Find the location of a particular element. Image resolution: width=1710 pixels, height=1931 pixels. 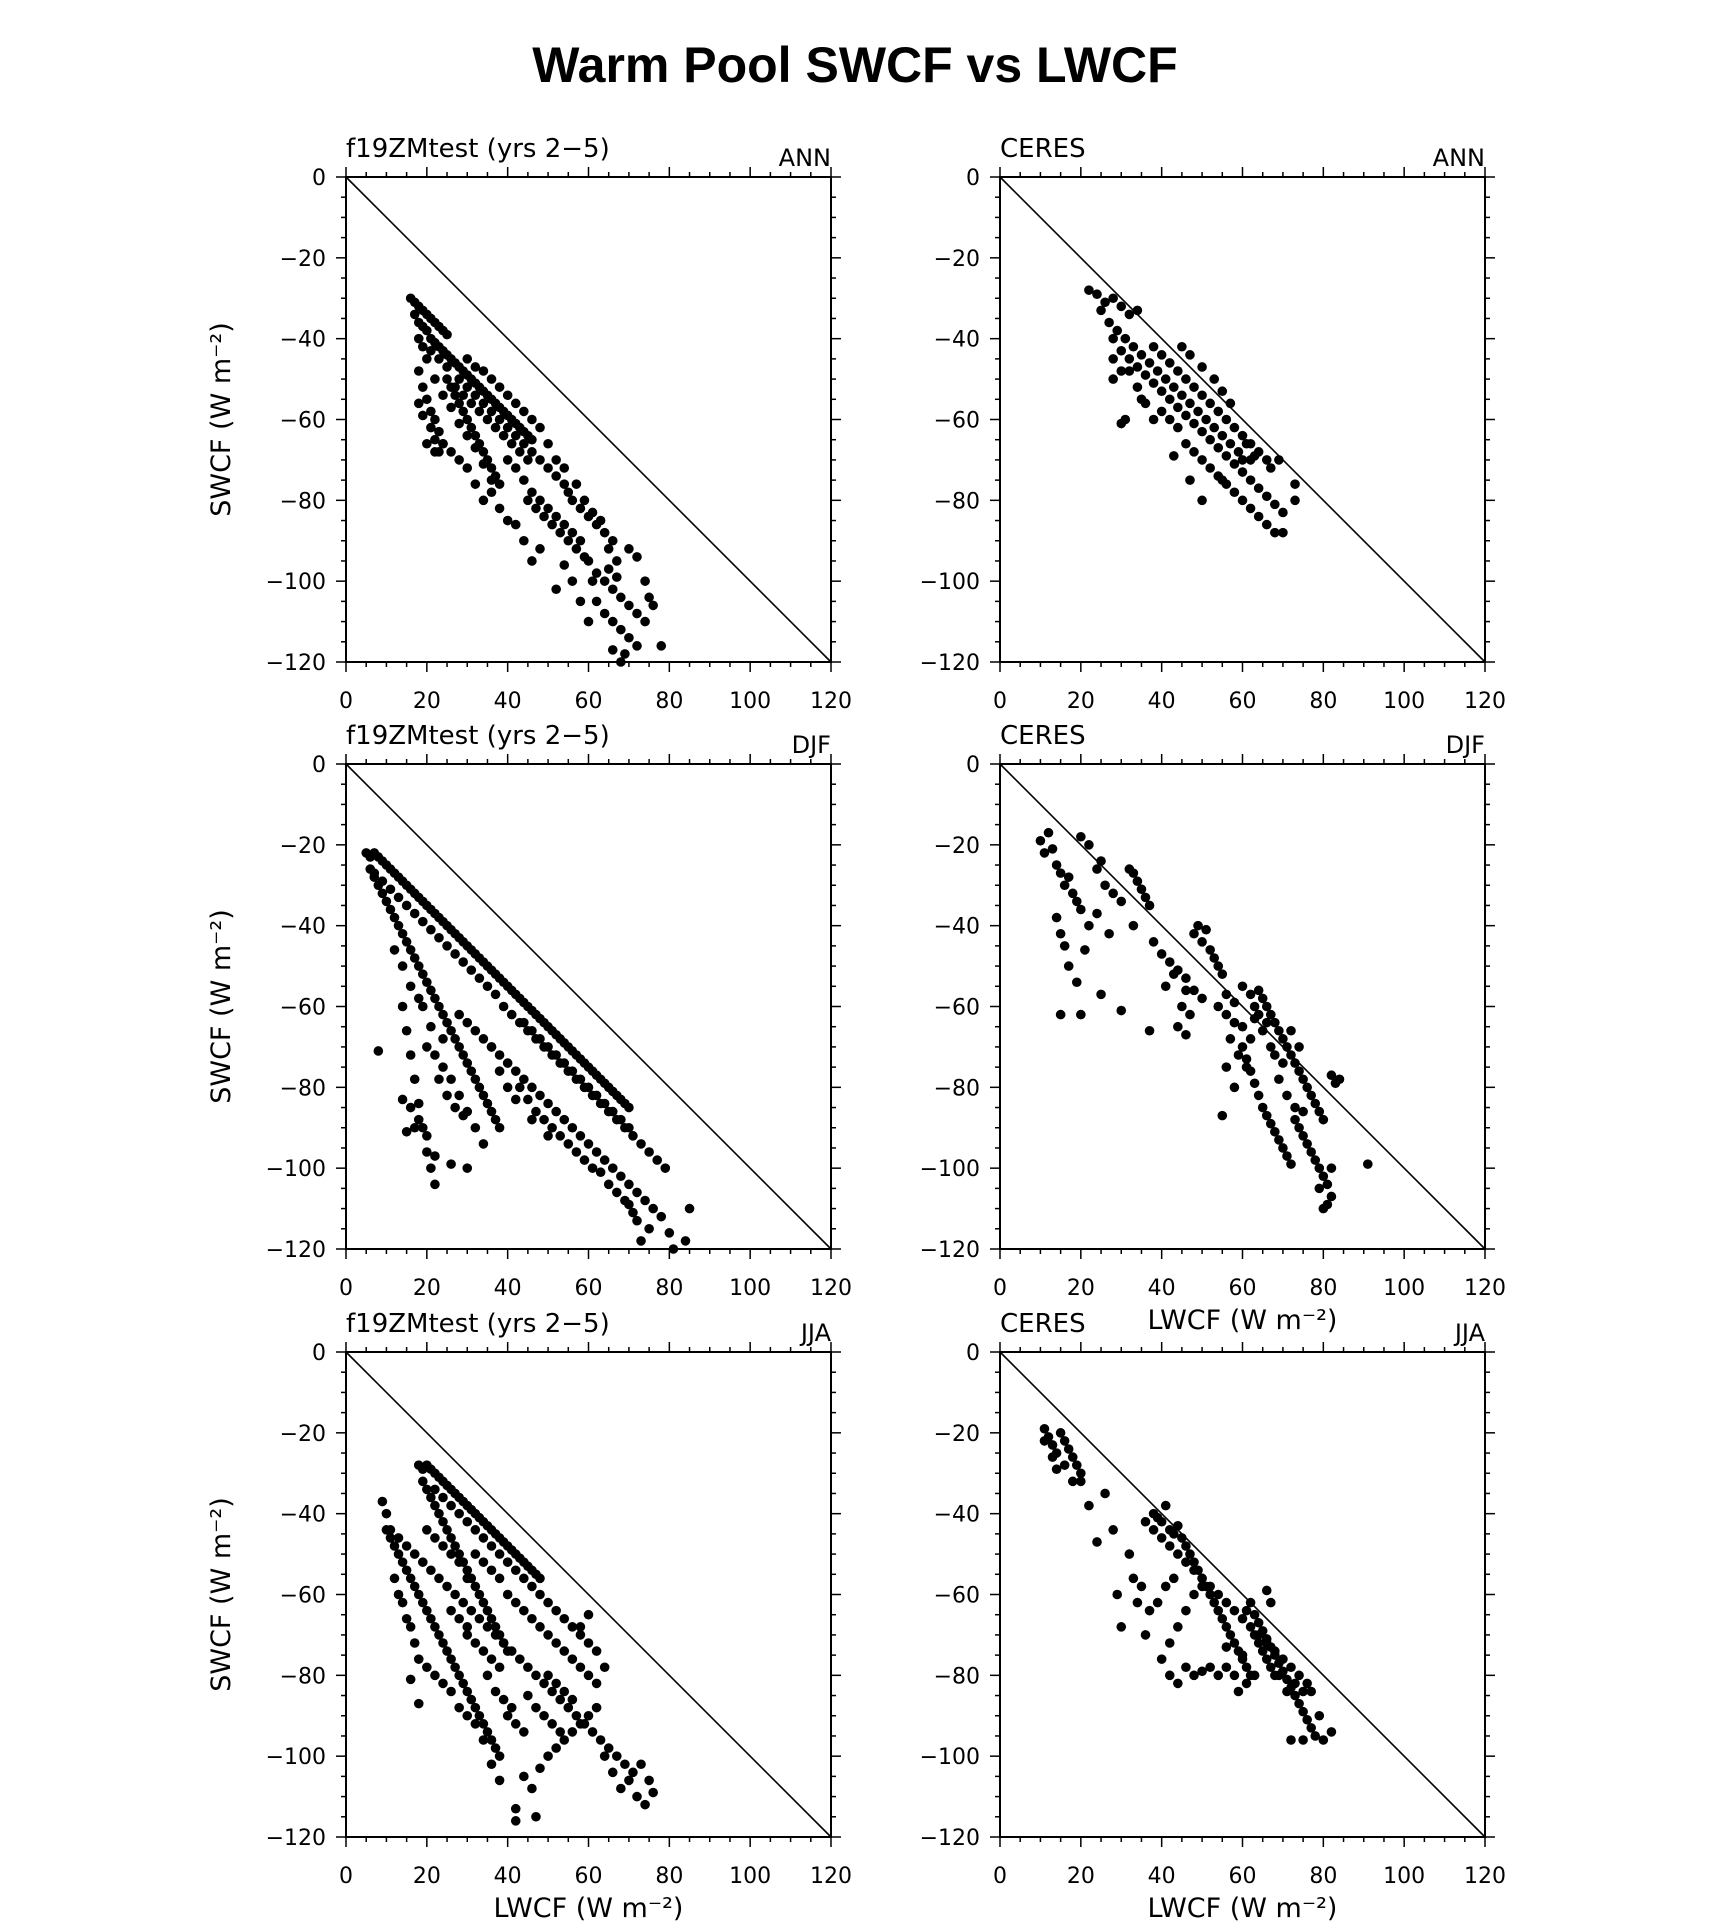

x-tick-label: 80 is located at coordinates (669, 1288).